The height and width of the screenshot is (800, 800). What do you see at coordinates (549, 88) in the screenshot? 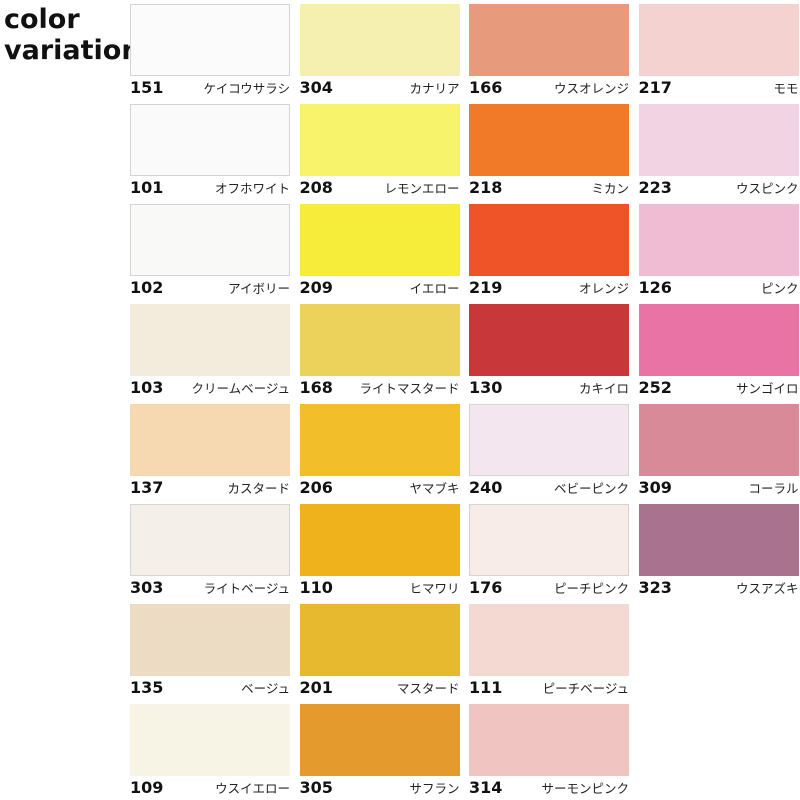
I see `swatch-label: 166 ウスオレンジ` at bounding box center [549, 88].